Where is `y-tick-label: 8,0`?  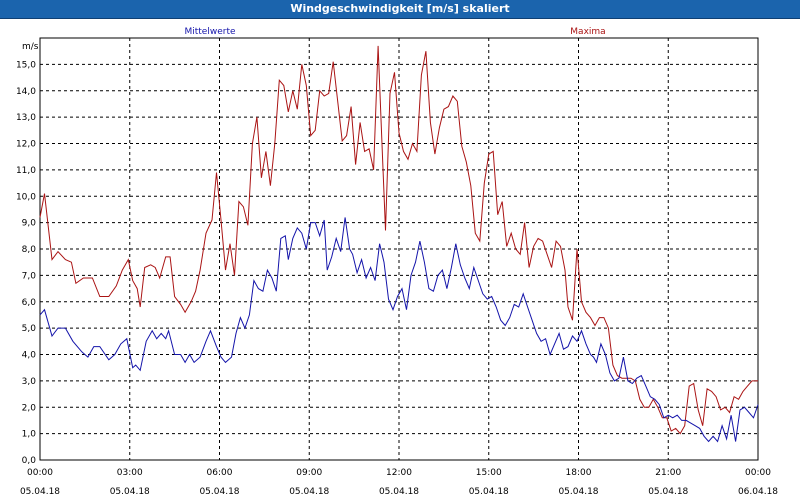
y-tick-label: 8,0 is located at coordinates (29, 250).